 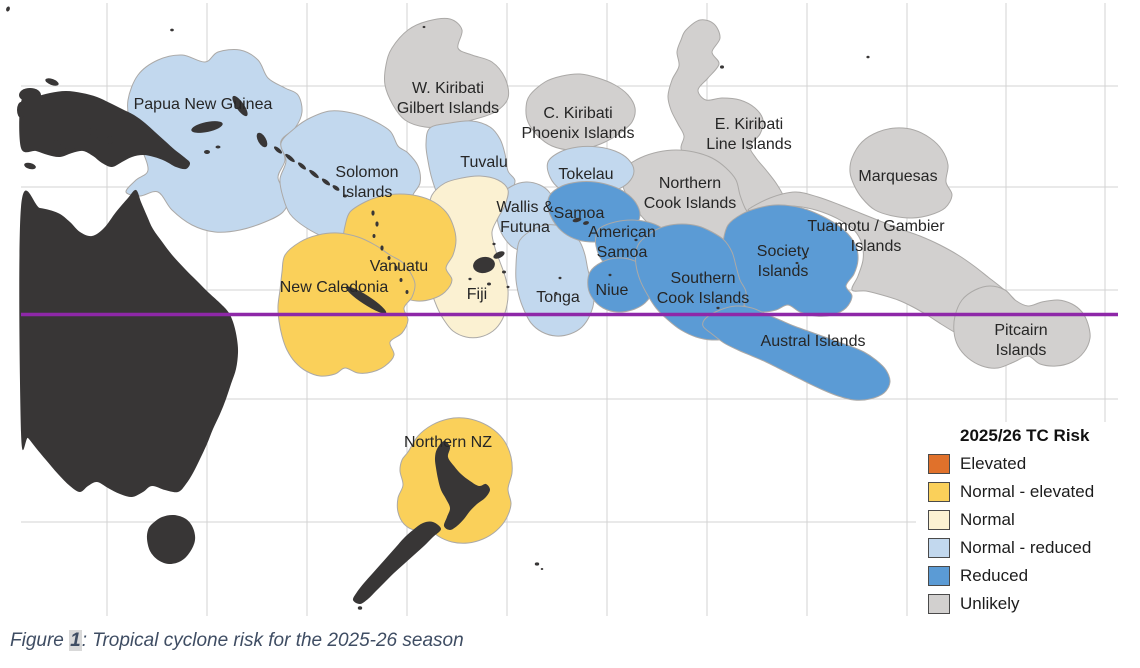 What do you see at coordinates (579, 213) in the screenshot?
I see `label-samoa: Samoa` at bounding box center [579, 213].